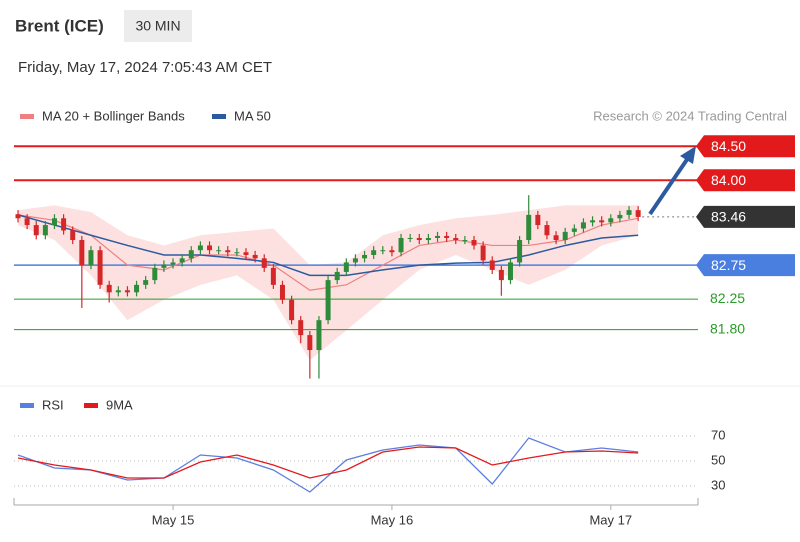 The width and height of the screenshot is (800, 542). Describe the element at coordinates (718, 484) in the screenshot. I see `y-tick-label: 30` at that location.